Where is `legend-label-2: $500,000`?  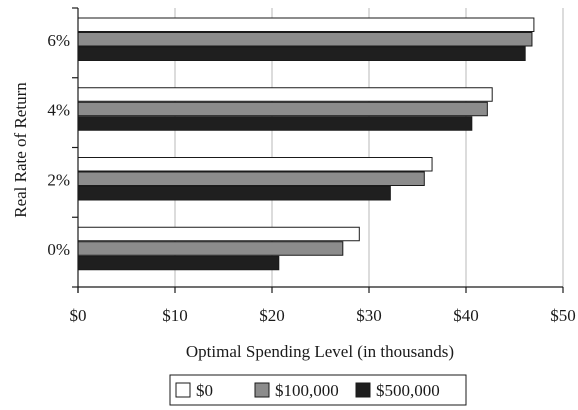
legend-label-2: $500,000 is located at coordinates (408, 390).